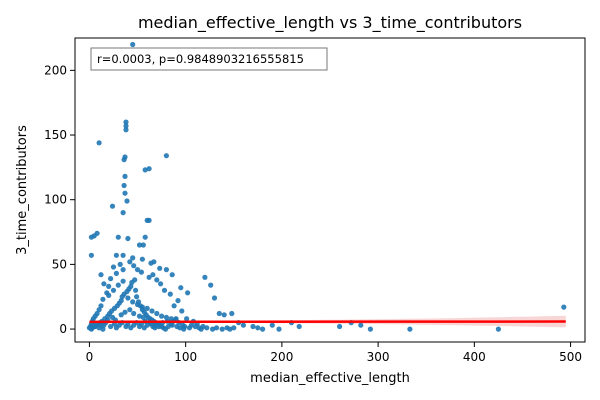 This screenshot has height=400, width=600. Describe the element at coordinates (200, 59) in the screenshot. I see `annotation-text: r=0.0003, p=0.9848903216555815` at that location.